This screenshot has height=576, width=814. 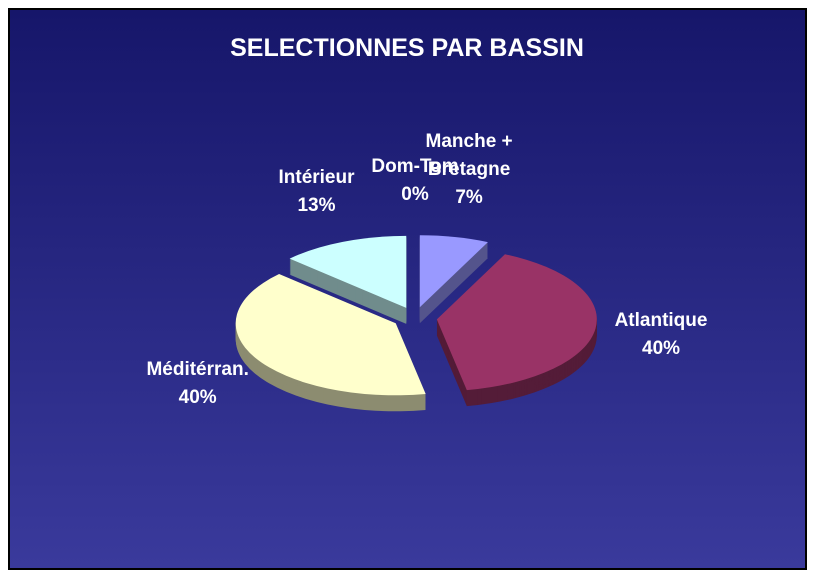 What do you see at coordinates (316, 206) in the screenshot?
I see `slice-value-label: 13%` at bounding box center [316, 206].